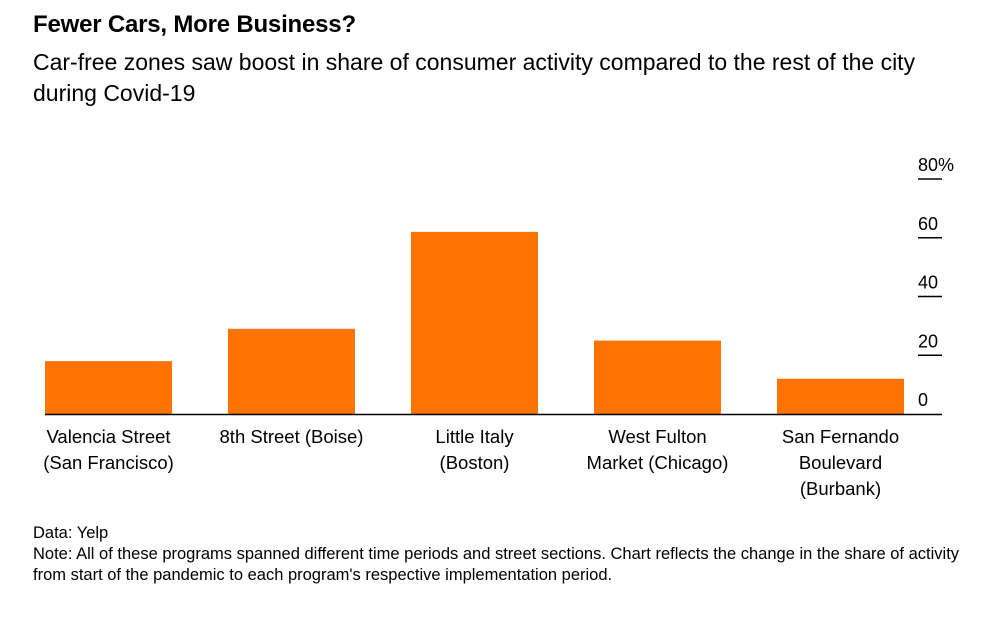 This screenshot has width=994, height=627. What do you see at coordinates (475, 462) in the screenshot?
I see `x-tick-label-line: (Boston)` at bounding box center [475, 462].